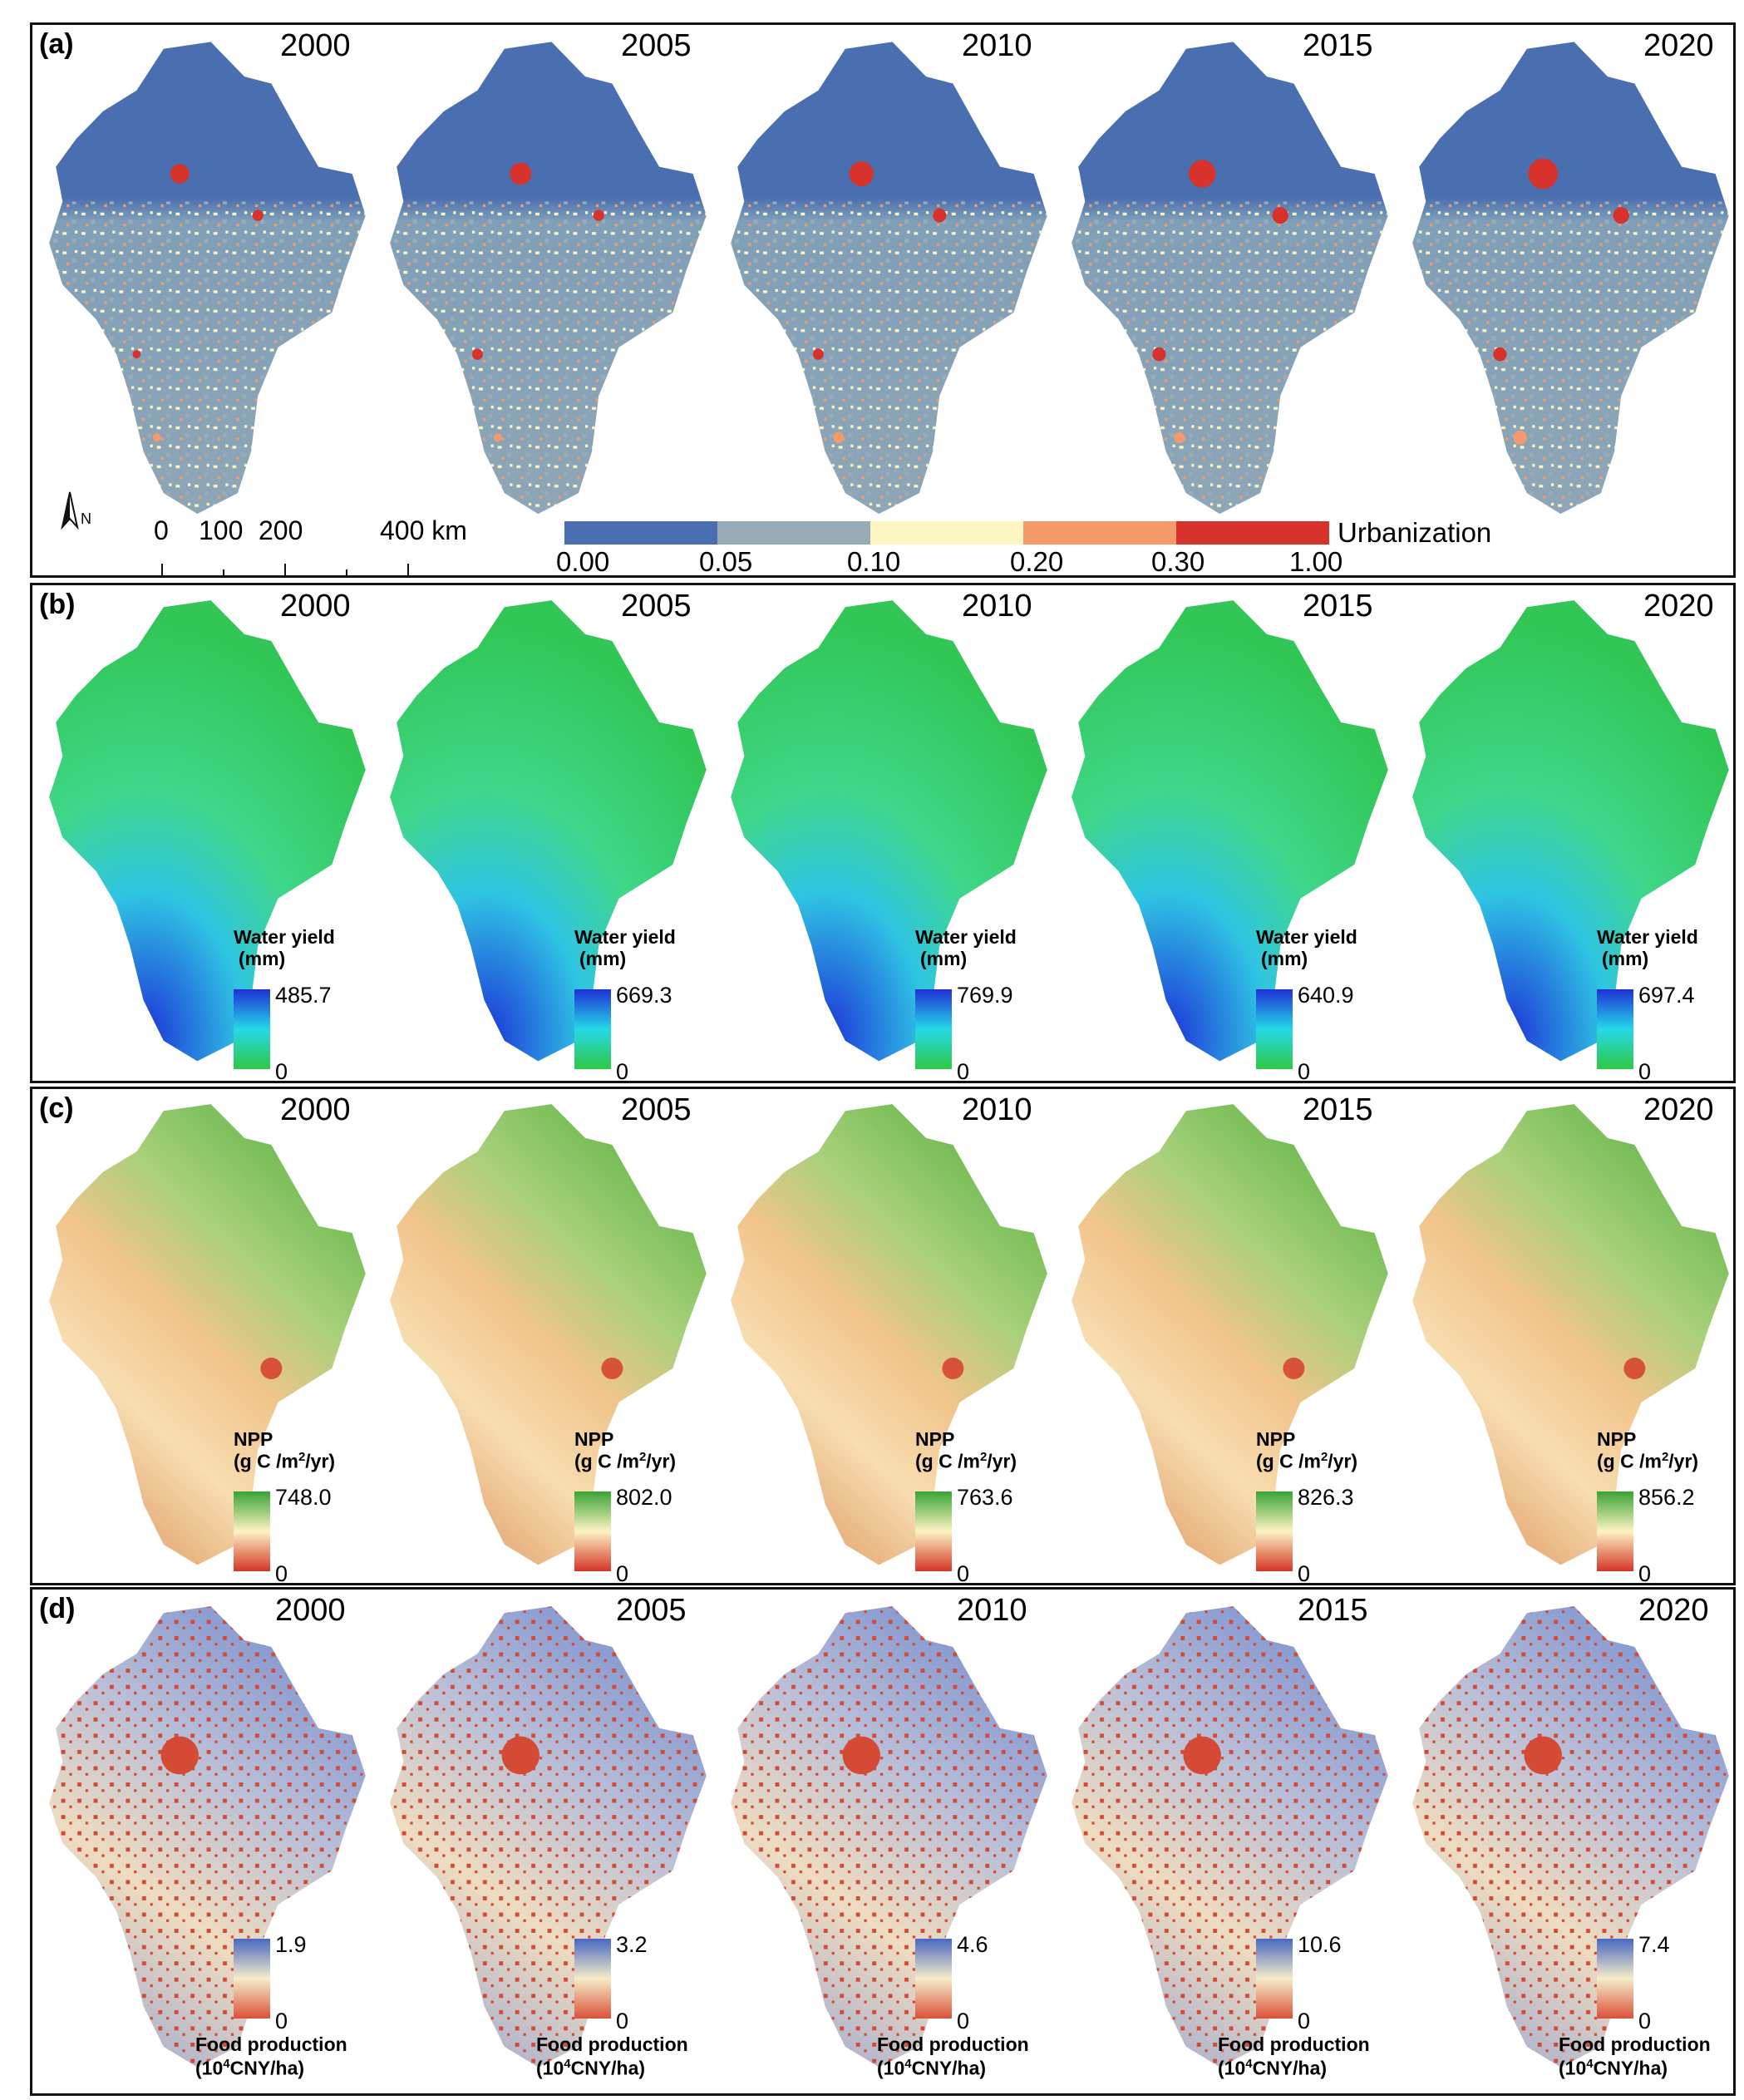  Describe the element at coordinates (1666, 1497) in the screenshot. I see `legend-max: 856.2` at that location.